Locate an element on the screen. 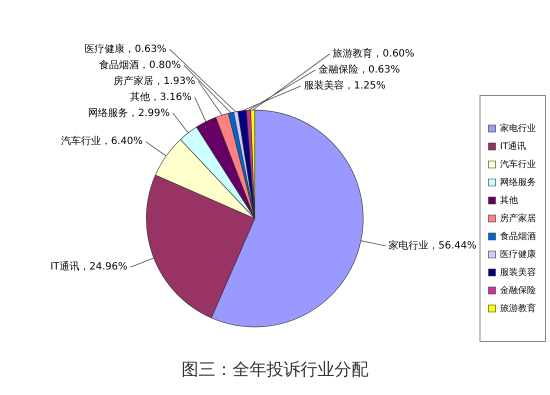 The height and width of the screenshot is (395, 550). data-label: 家电行业，56.44% is located at coordinates (432, 245).